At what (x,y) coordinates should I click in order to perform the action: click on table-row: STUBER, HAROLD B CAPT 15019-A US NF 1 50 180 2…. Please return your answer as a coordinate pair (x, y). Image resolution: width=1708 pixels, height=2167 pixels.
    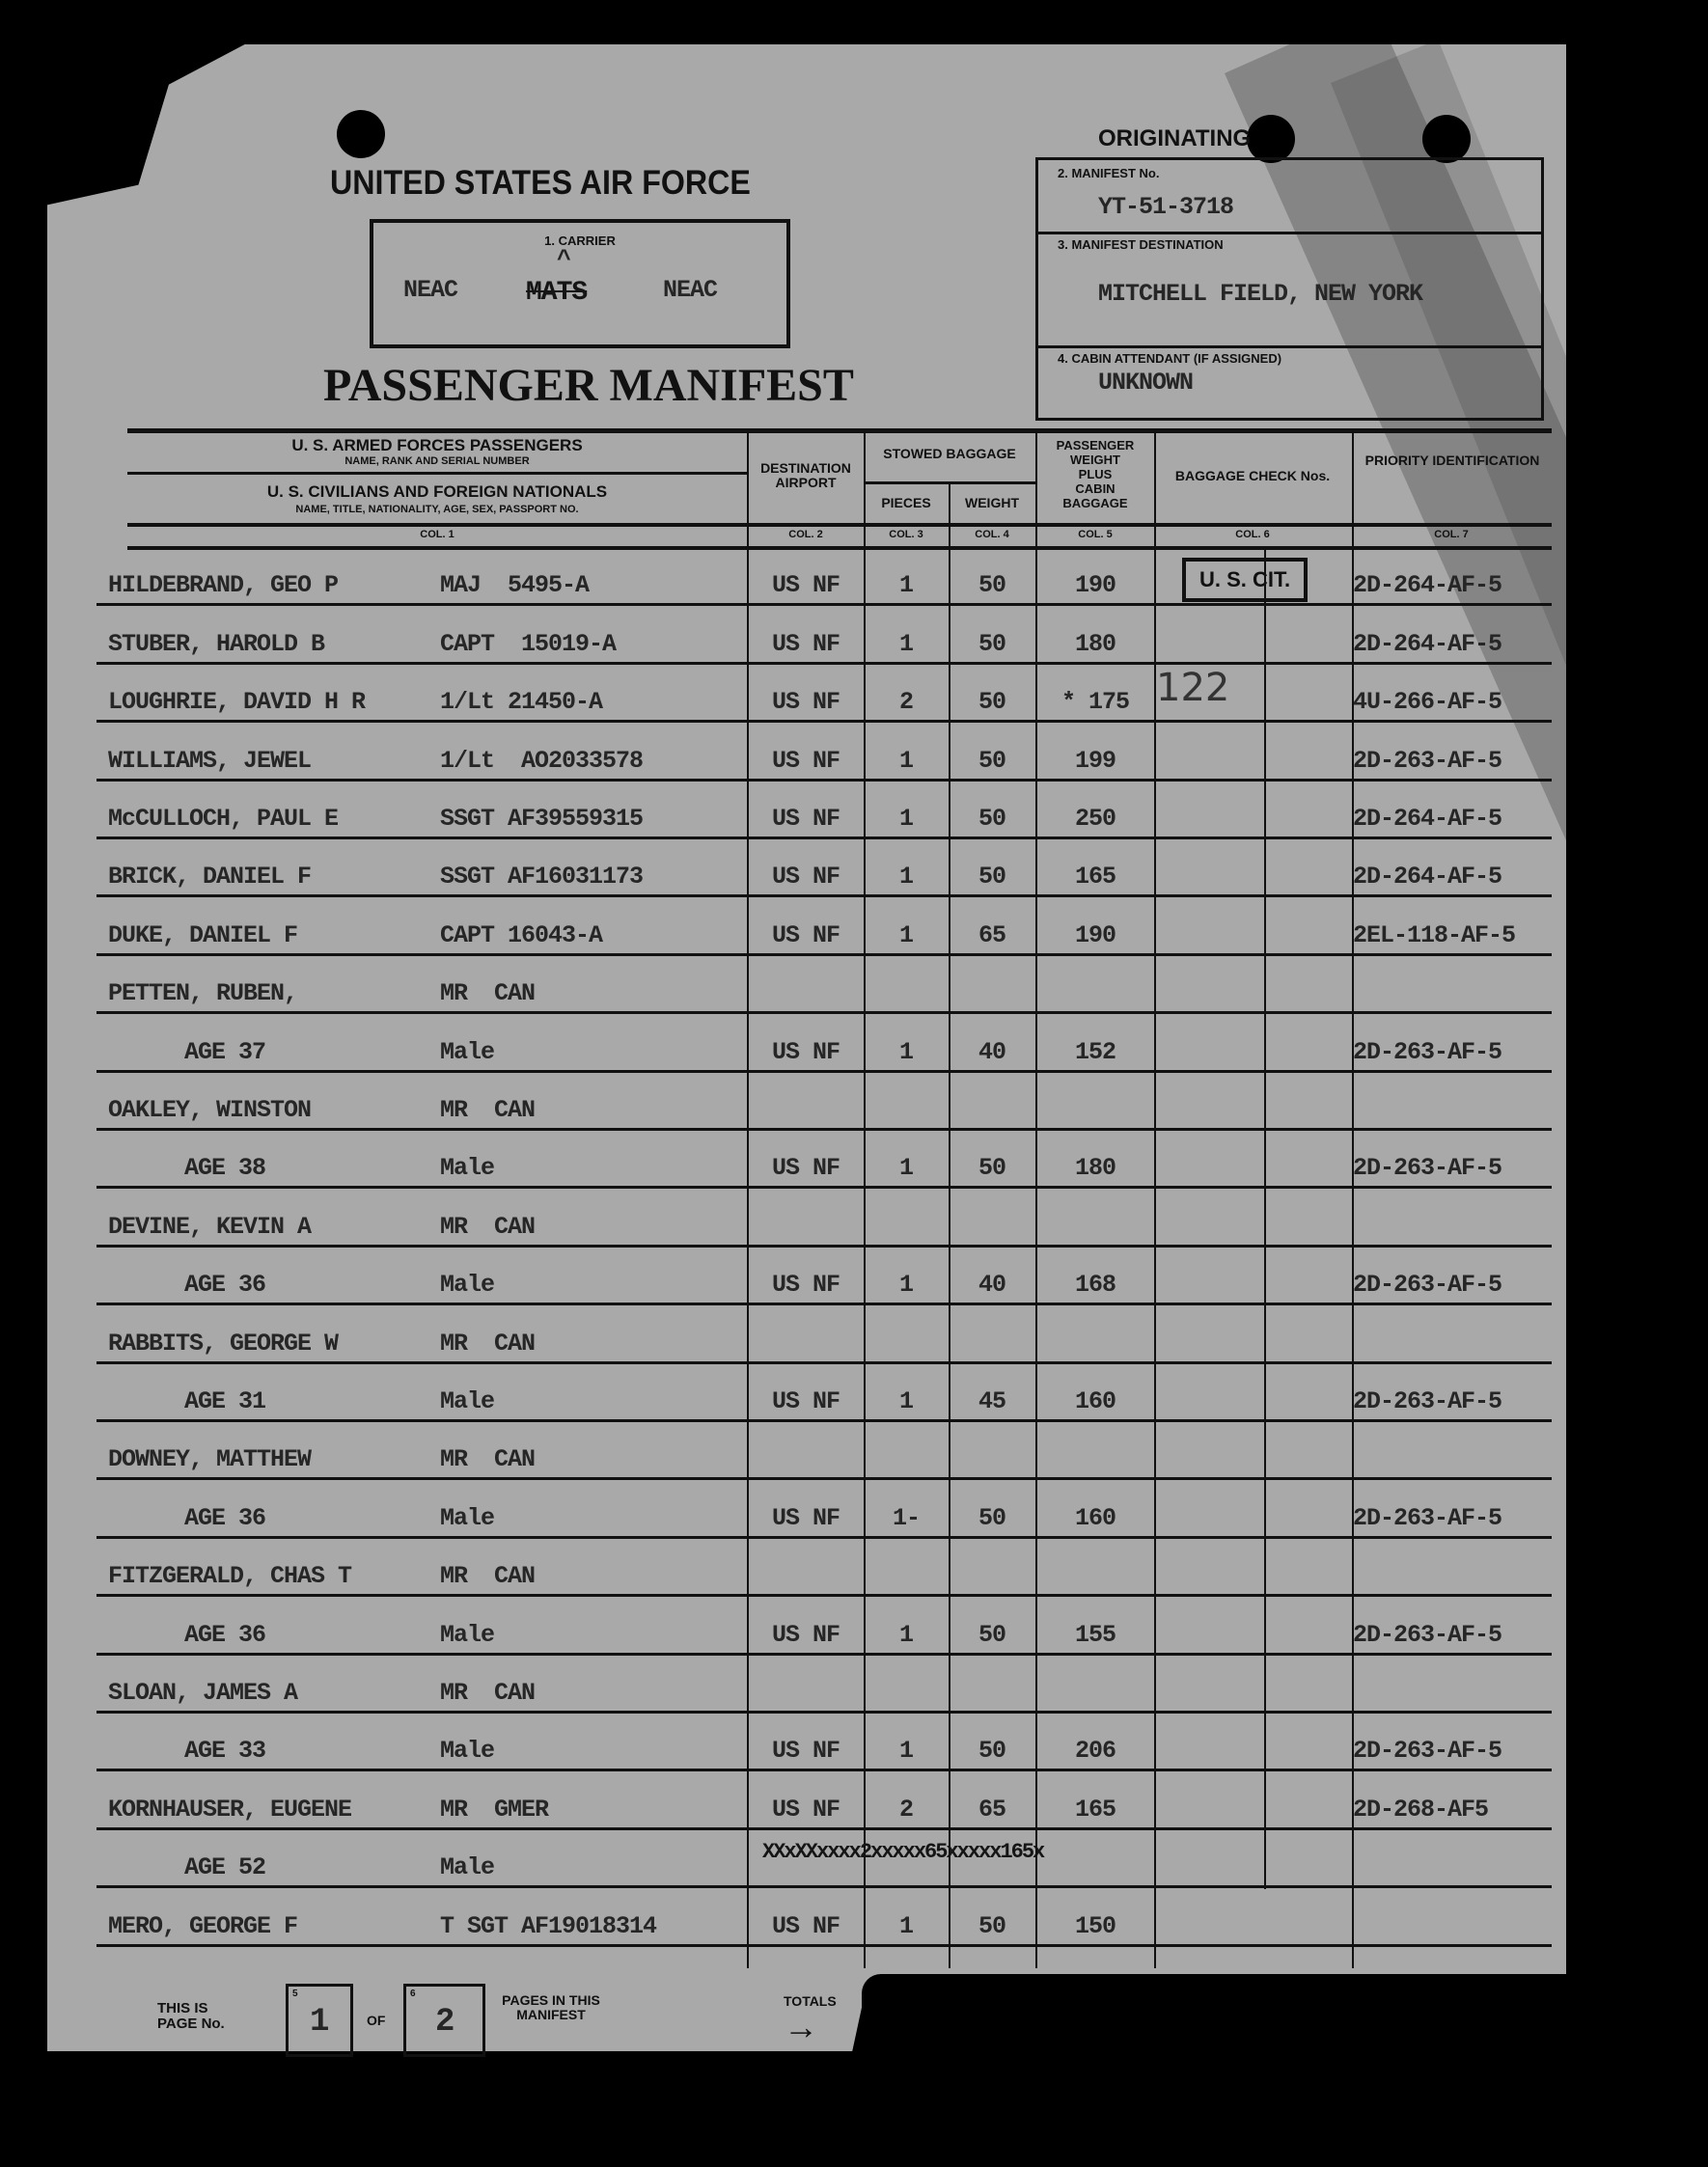
    Looking at the image, I should click on (854, 635).